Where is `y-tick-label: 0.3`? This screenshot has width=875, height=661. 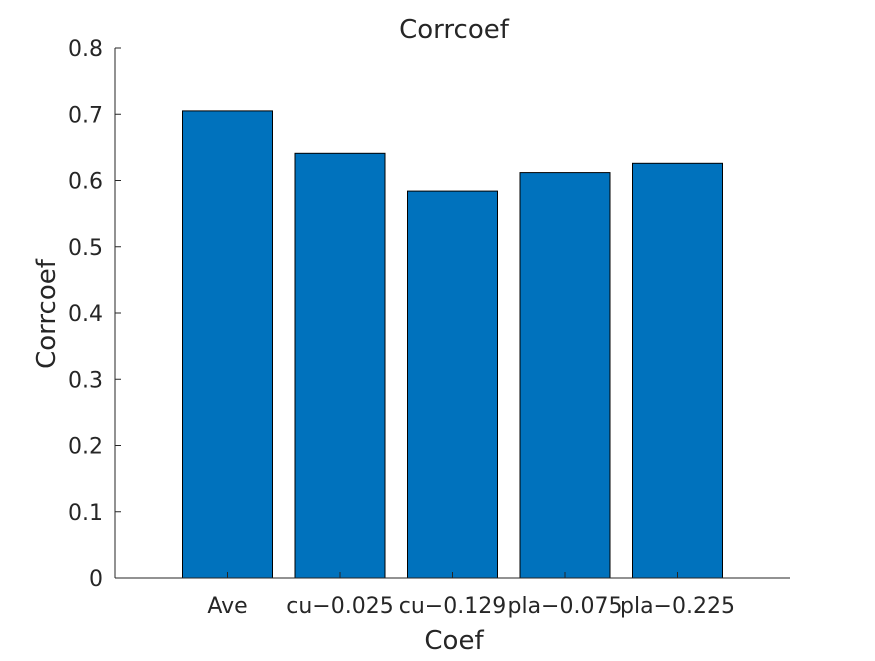 y-tick-label: 0.3 is located at coordinates (85, 380).